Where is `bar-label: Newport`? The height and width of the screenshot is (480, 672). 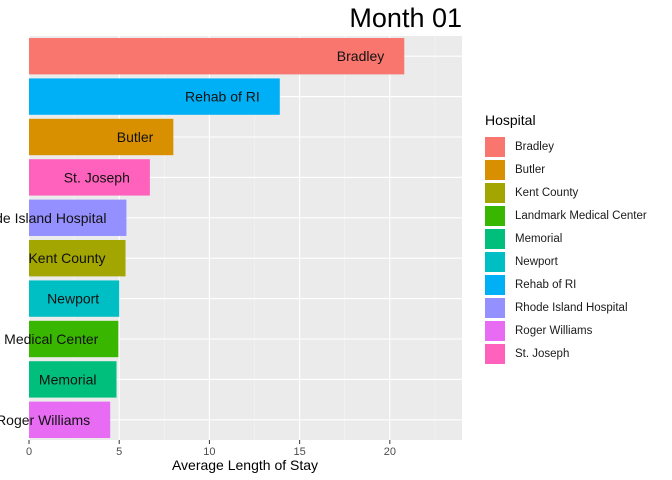
bar-label: Newport is located at coordinates (73, 299).